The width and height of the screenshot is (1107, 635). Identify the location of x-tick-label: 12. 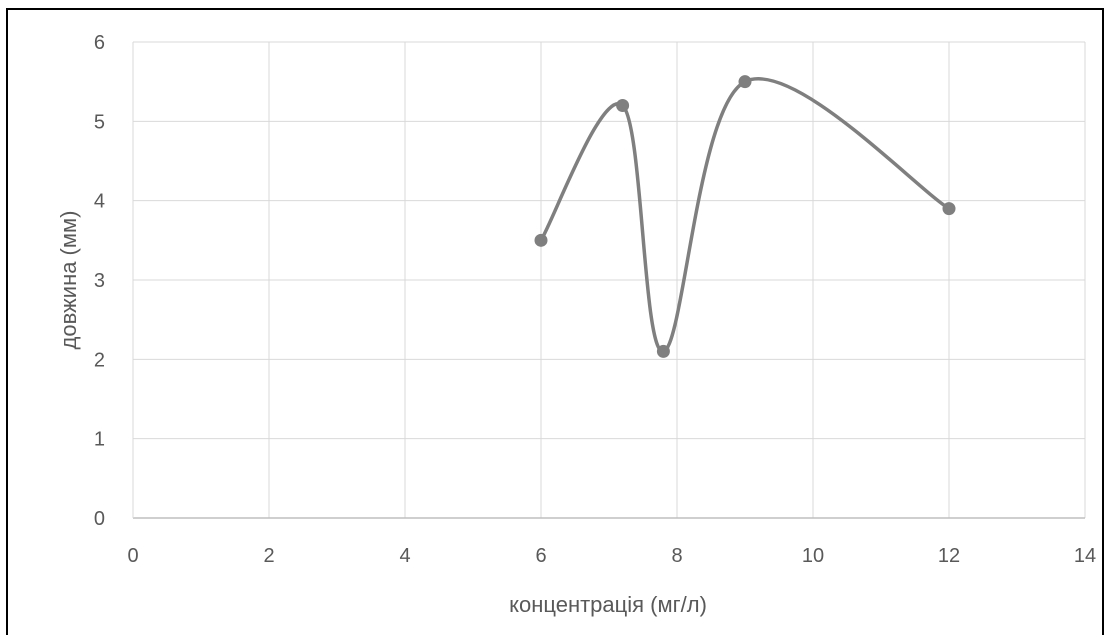
(949, 556).